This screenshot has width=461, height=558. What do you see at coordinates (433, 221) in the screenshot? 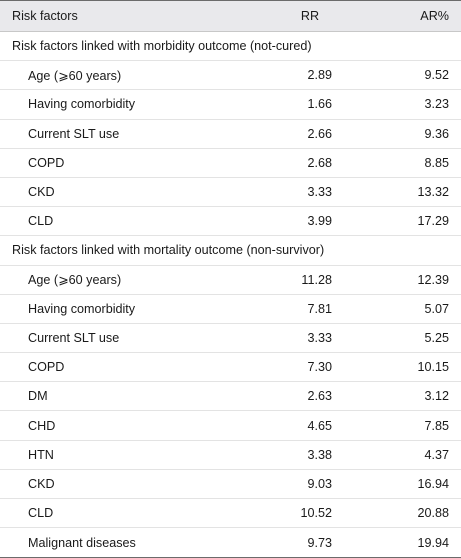
I see `ar-cell: 17.29` at bounding box center [433, 221].